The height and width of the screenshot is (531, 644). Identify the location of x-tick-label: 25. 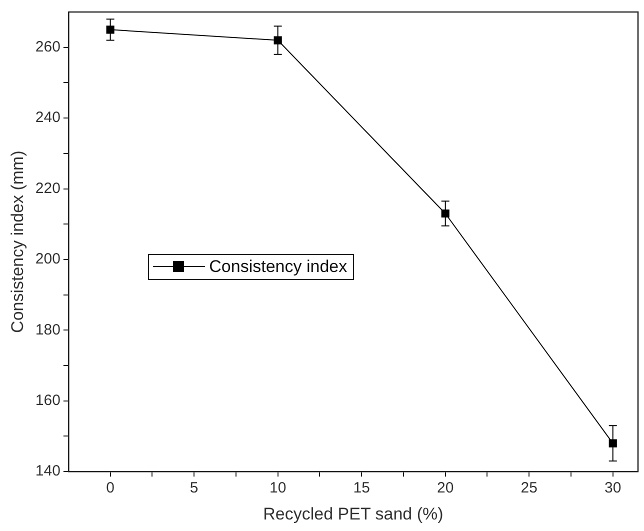
(529, 488).